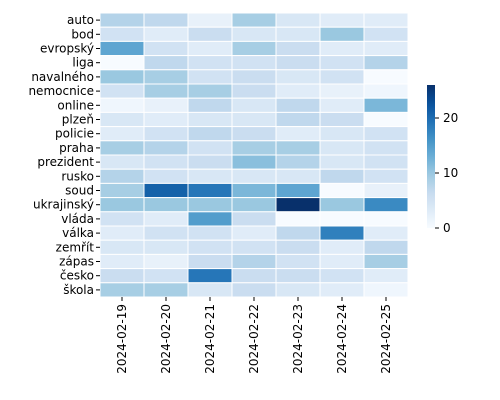  I want to click on y-tick-label: rusko, so click(77, 176).